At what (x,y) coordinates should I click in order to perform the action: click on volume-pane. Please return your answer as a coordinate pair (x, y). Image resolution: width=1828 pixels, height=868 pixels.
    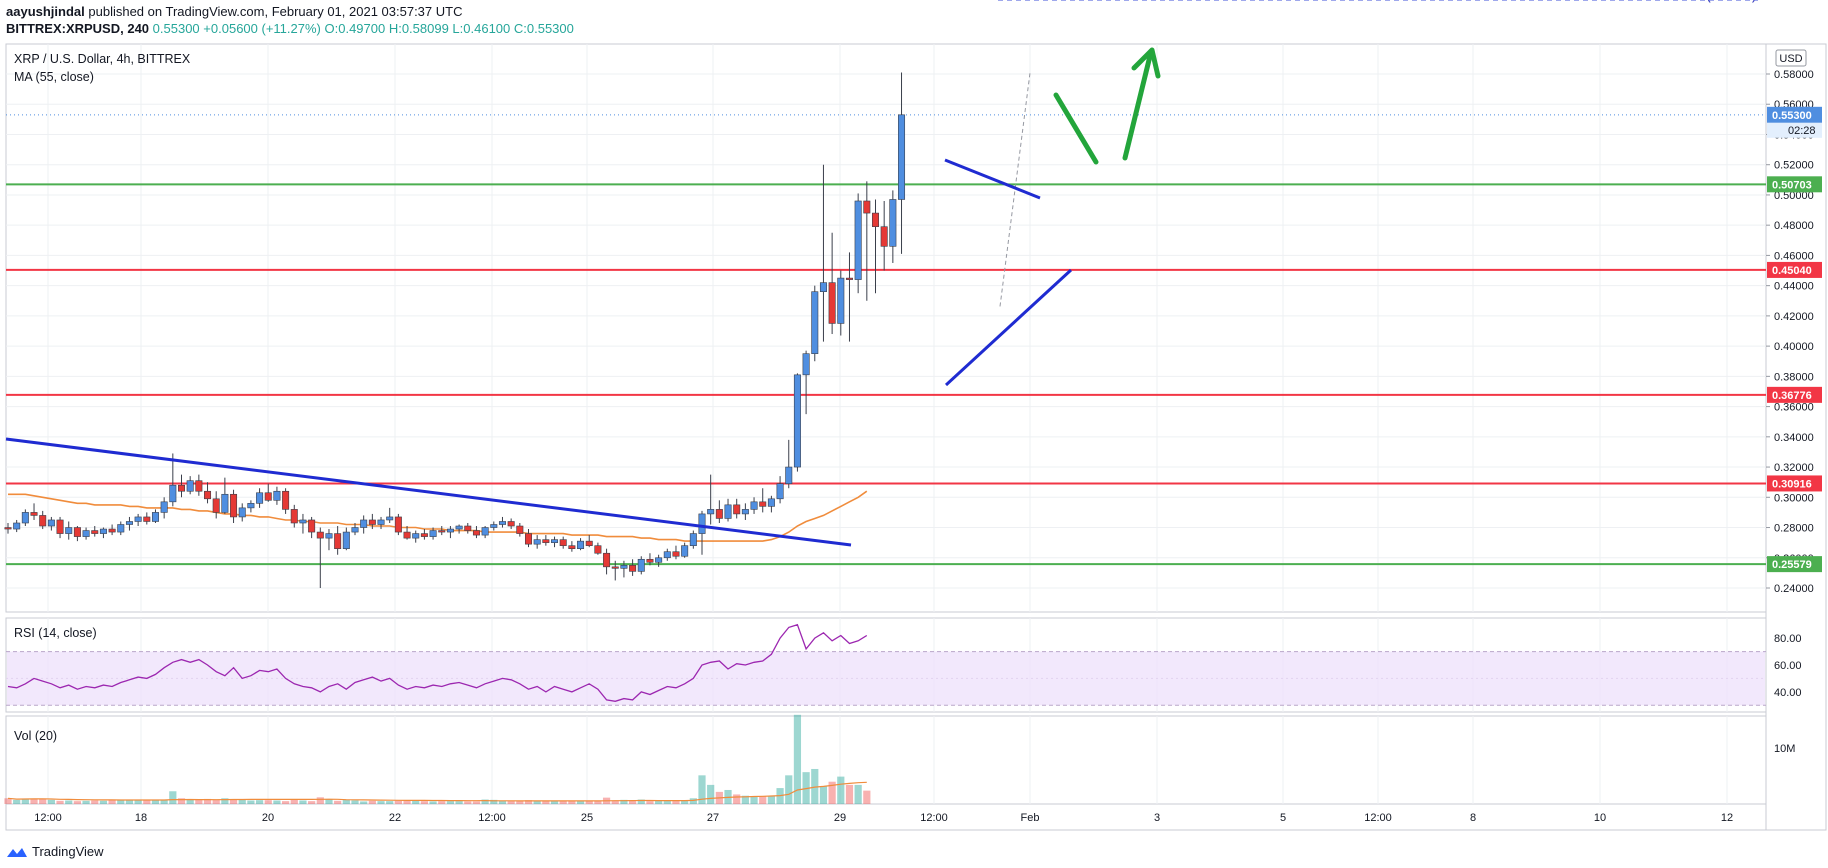
    Looking at the image, I should click on (886, 760).